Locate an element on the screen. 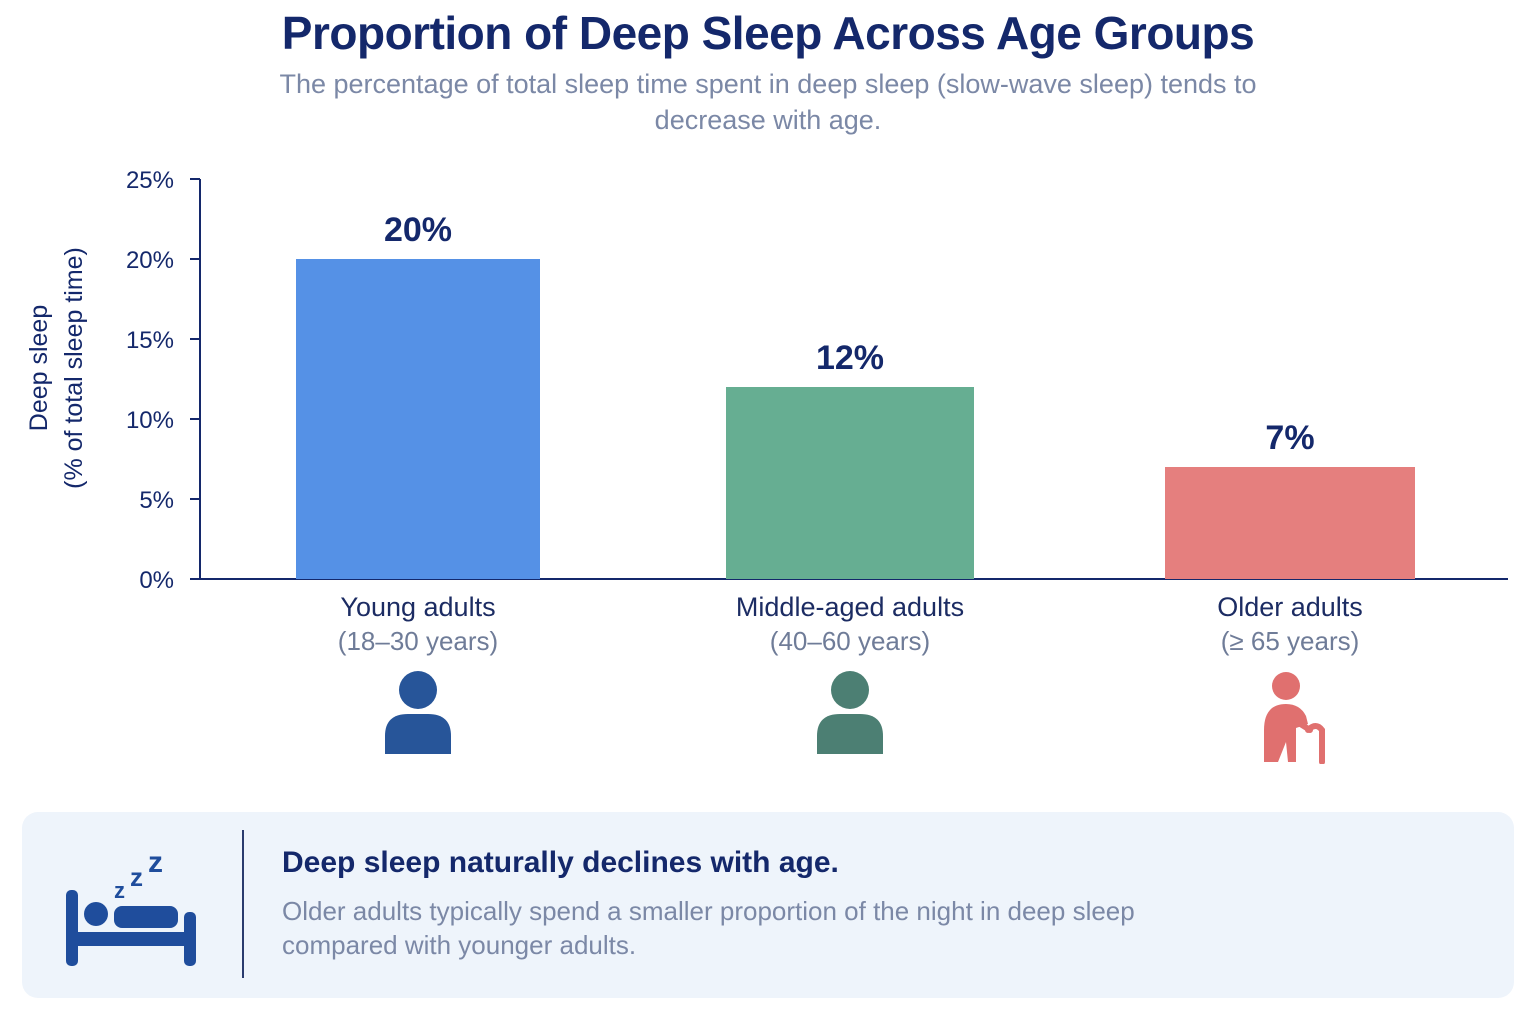 The width and height of the screenshot is (1536, 1024). value-label-3: 7% is located at coordinates (1289, 438).